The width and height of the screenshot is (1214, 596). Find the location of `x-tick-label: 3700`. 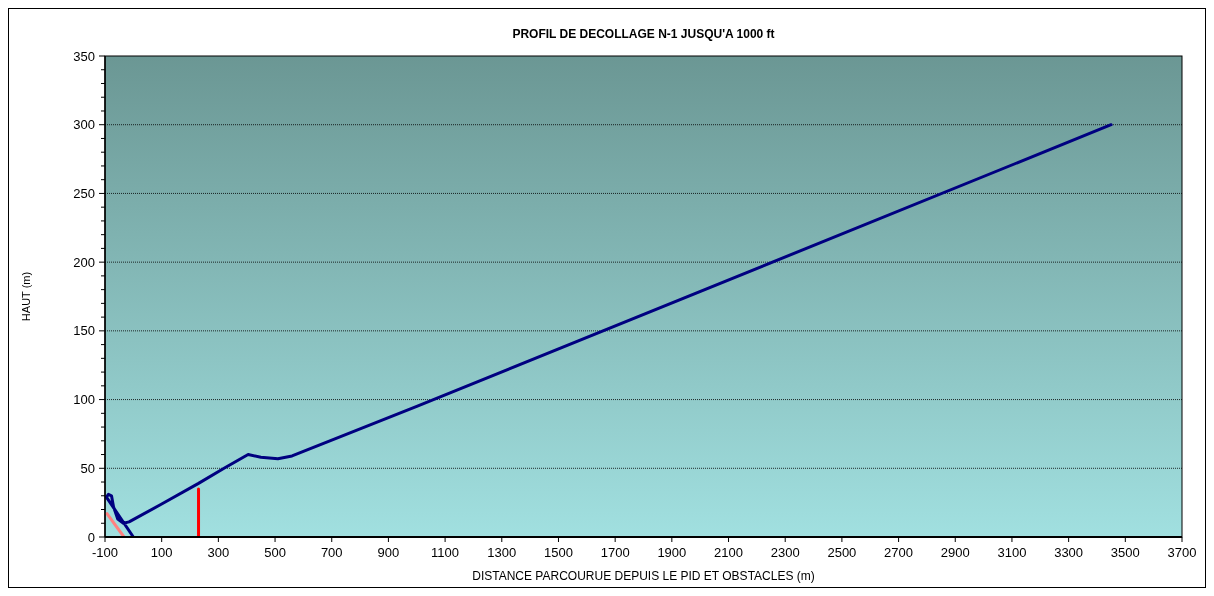

x-tick-label: 3700 is located at coordinates (1182, 552).